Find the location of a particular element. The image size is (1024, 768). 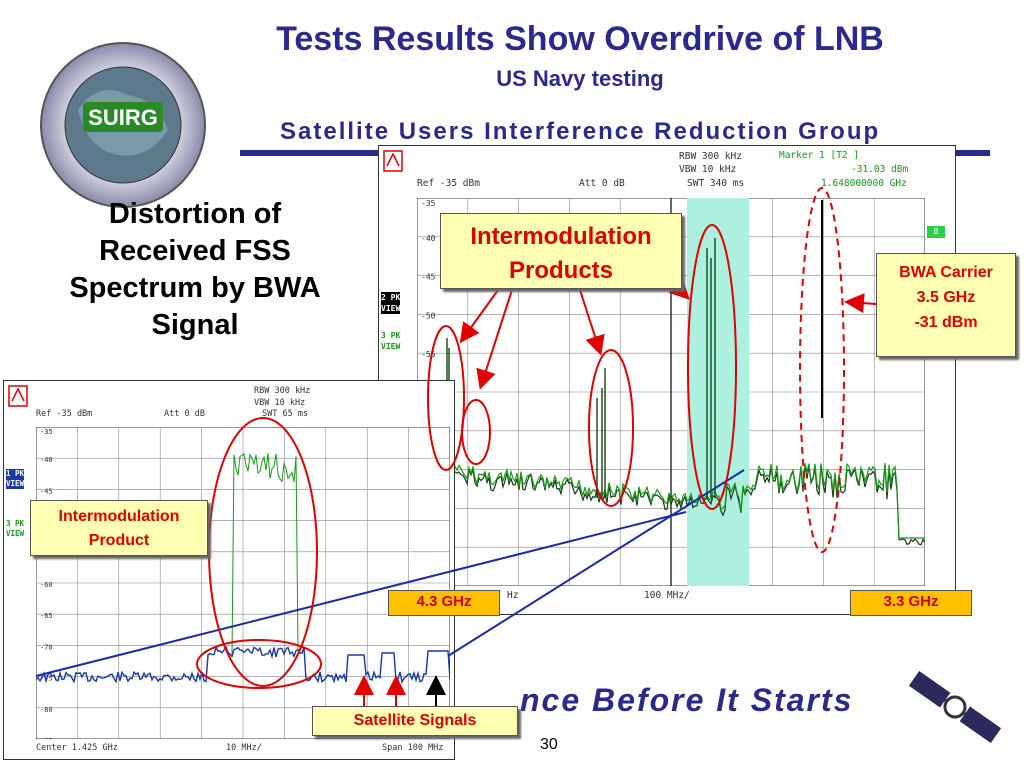

y-tick-label: -65 is located at coordinates (46, 616).